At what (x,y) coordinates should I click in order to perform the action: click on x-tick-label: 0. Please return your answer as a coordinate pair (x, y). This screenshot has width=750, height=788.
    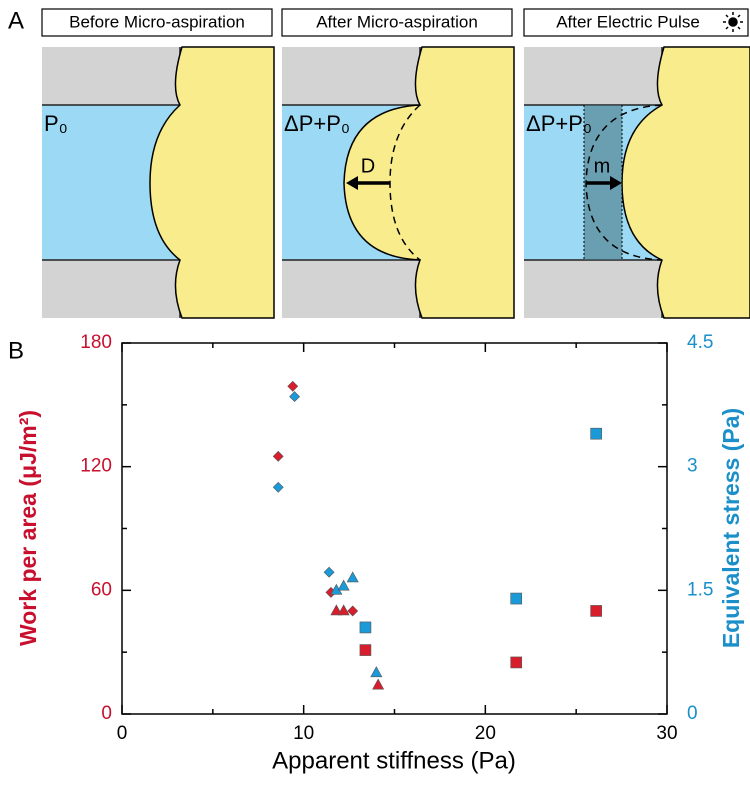
    Looking at the image, I should click on (122, 733).